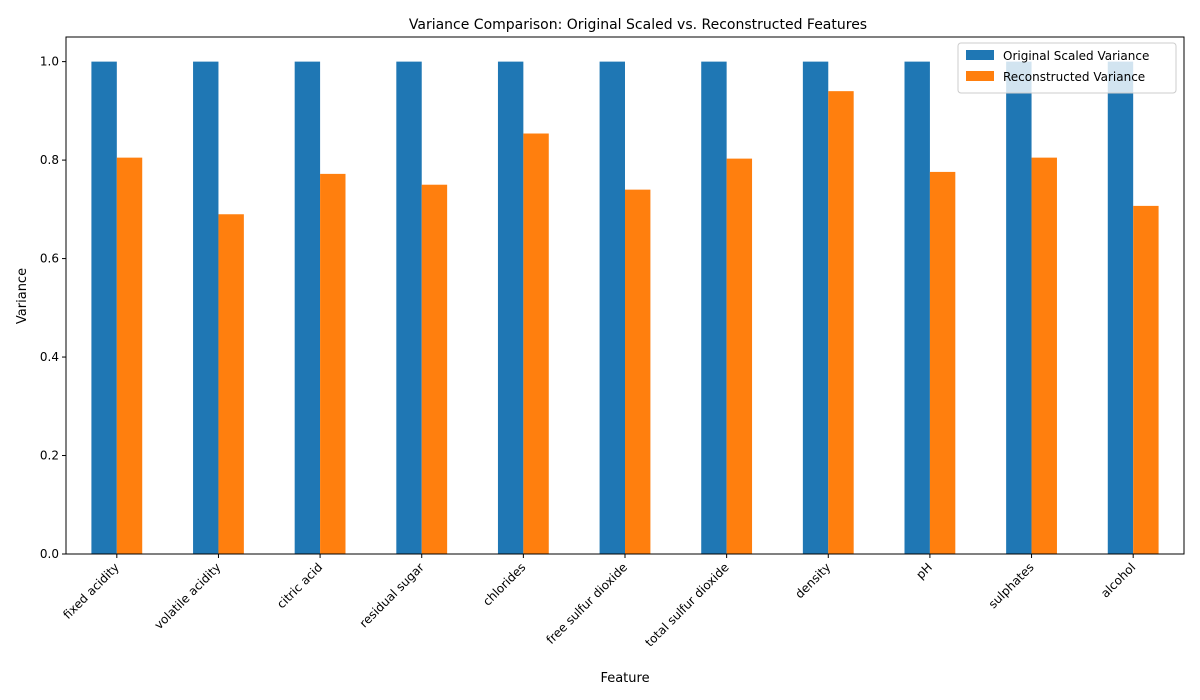 Image resolution: width=1200 pixels, height=700 pixels. I want to click on x-tick-label: chlorides, so click(504, 584).